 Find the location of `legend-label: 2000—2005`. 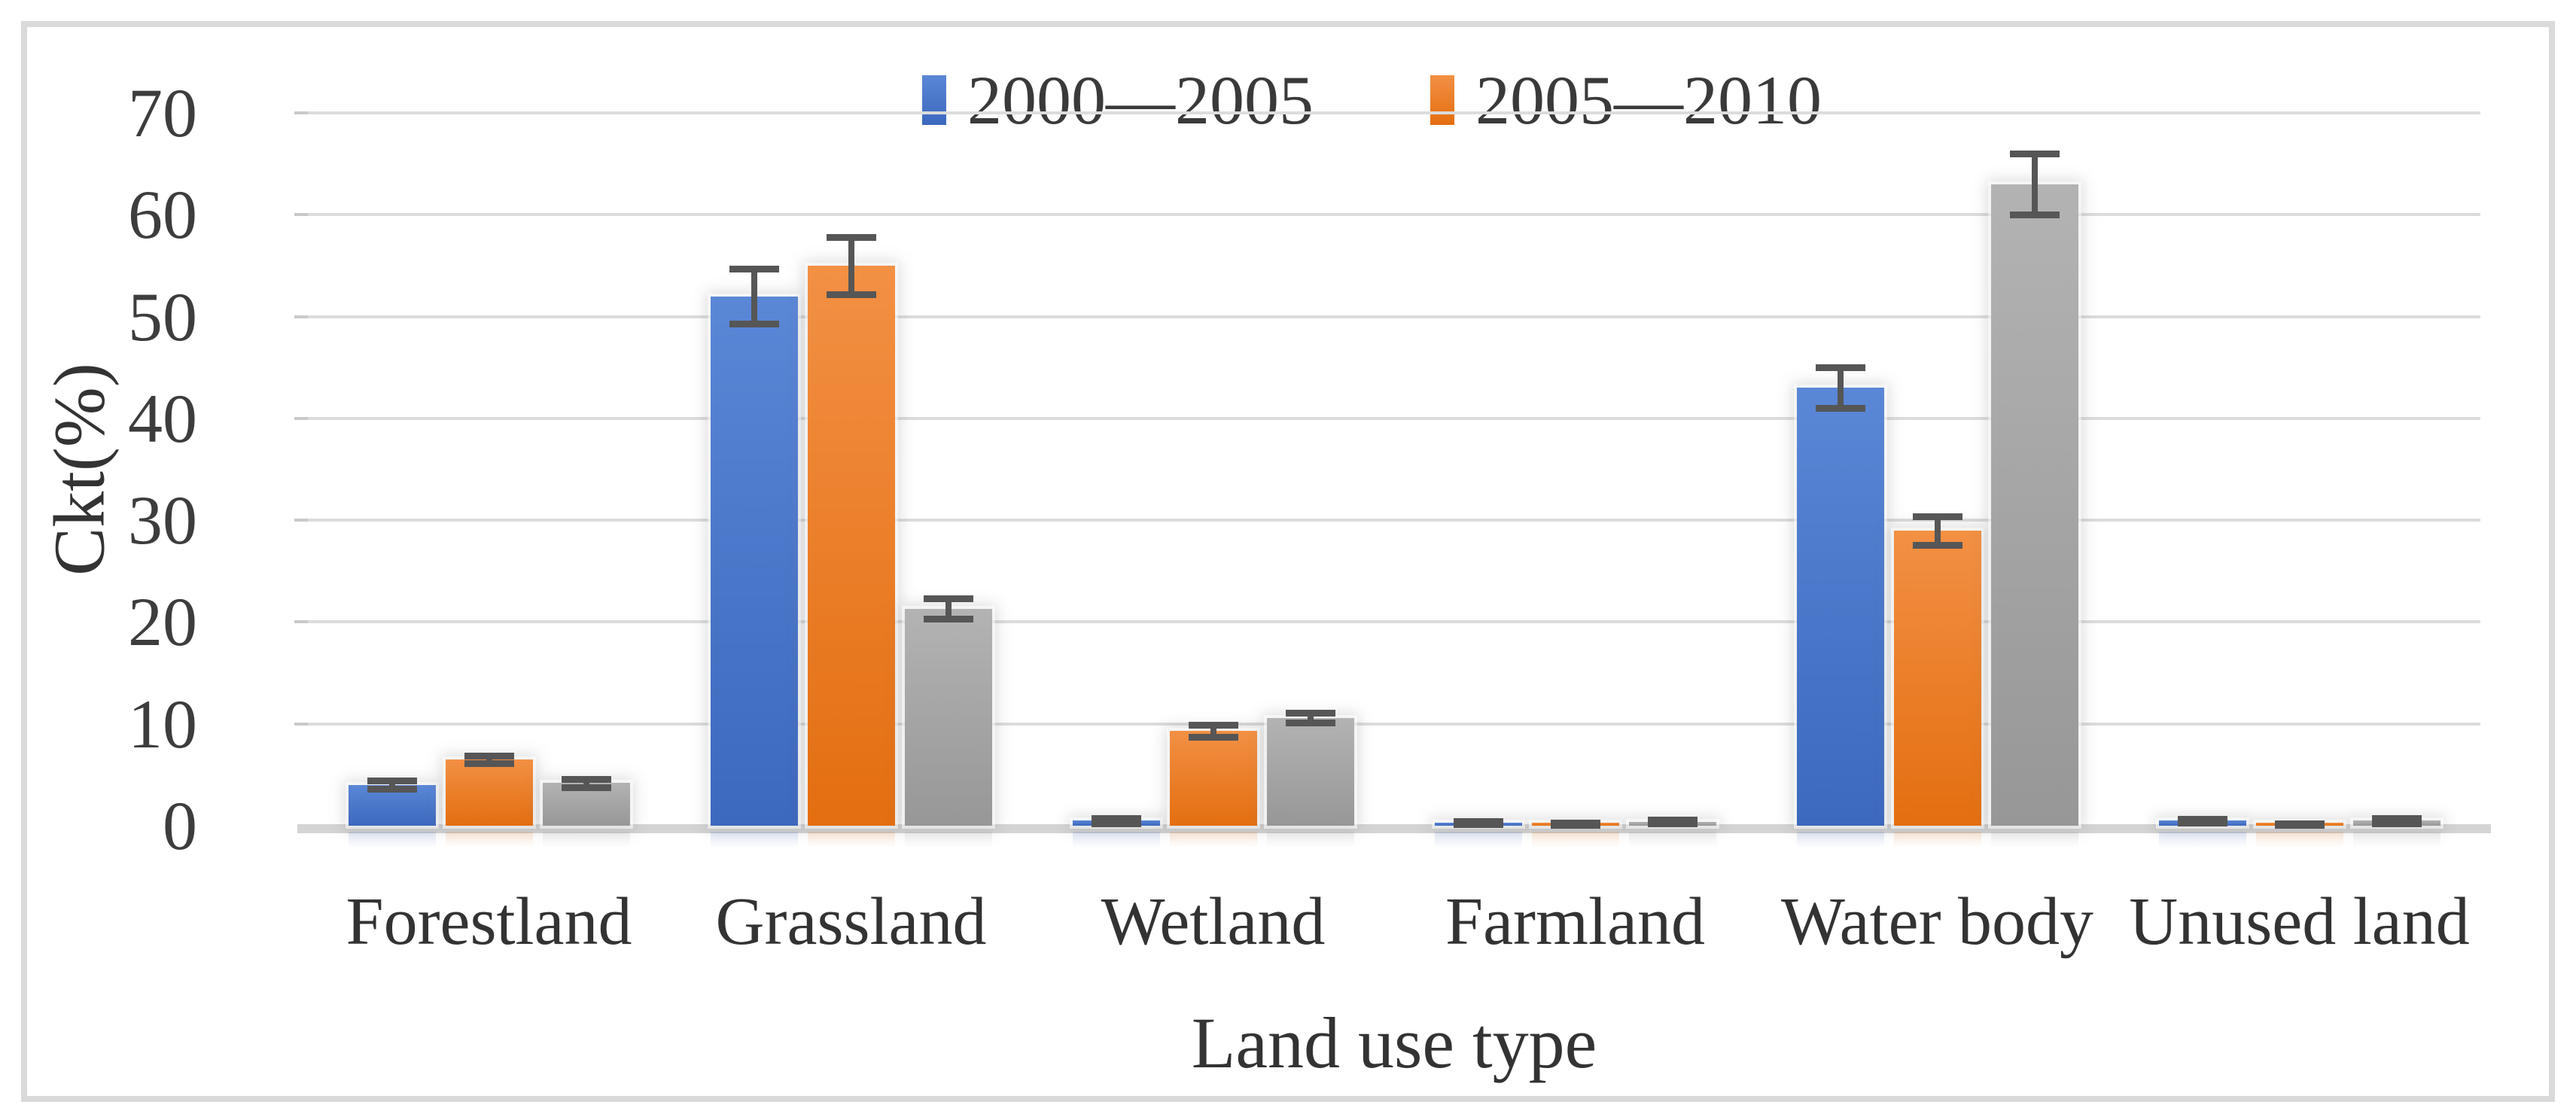

legend-label: 2000—2005 is located at coordinates (1140, 100).